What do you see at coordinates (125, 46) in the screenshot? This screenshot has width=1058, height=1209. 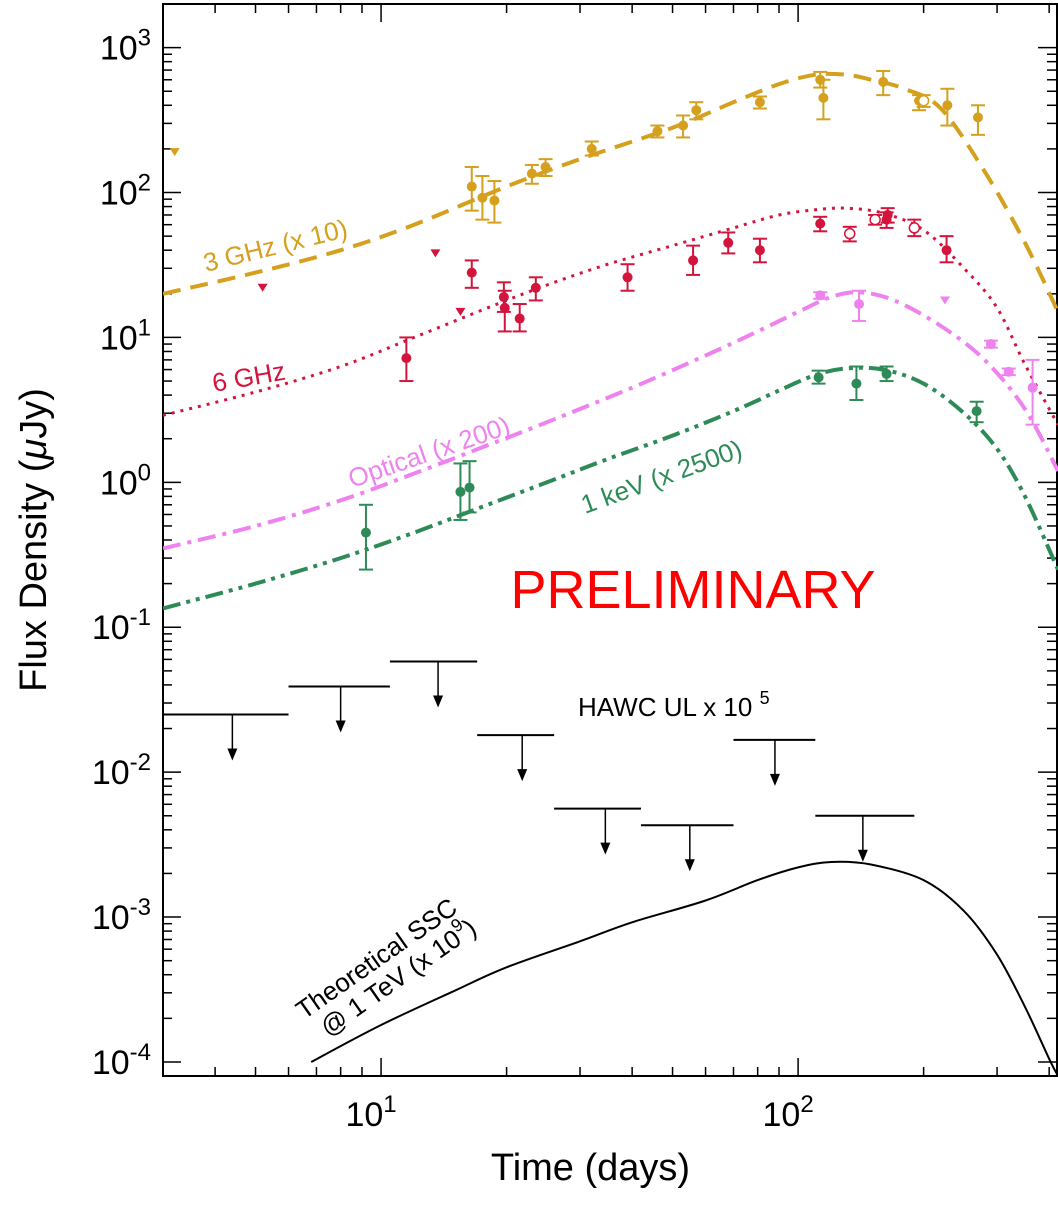 I see `y-tick-label: 10³` at bounding box center [125, 46].